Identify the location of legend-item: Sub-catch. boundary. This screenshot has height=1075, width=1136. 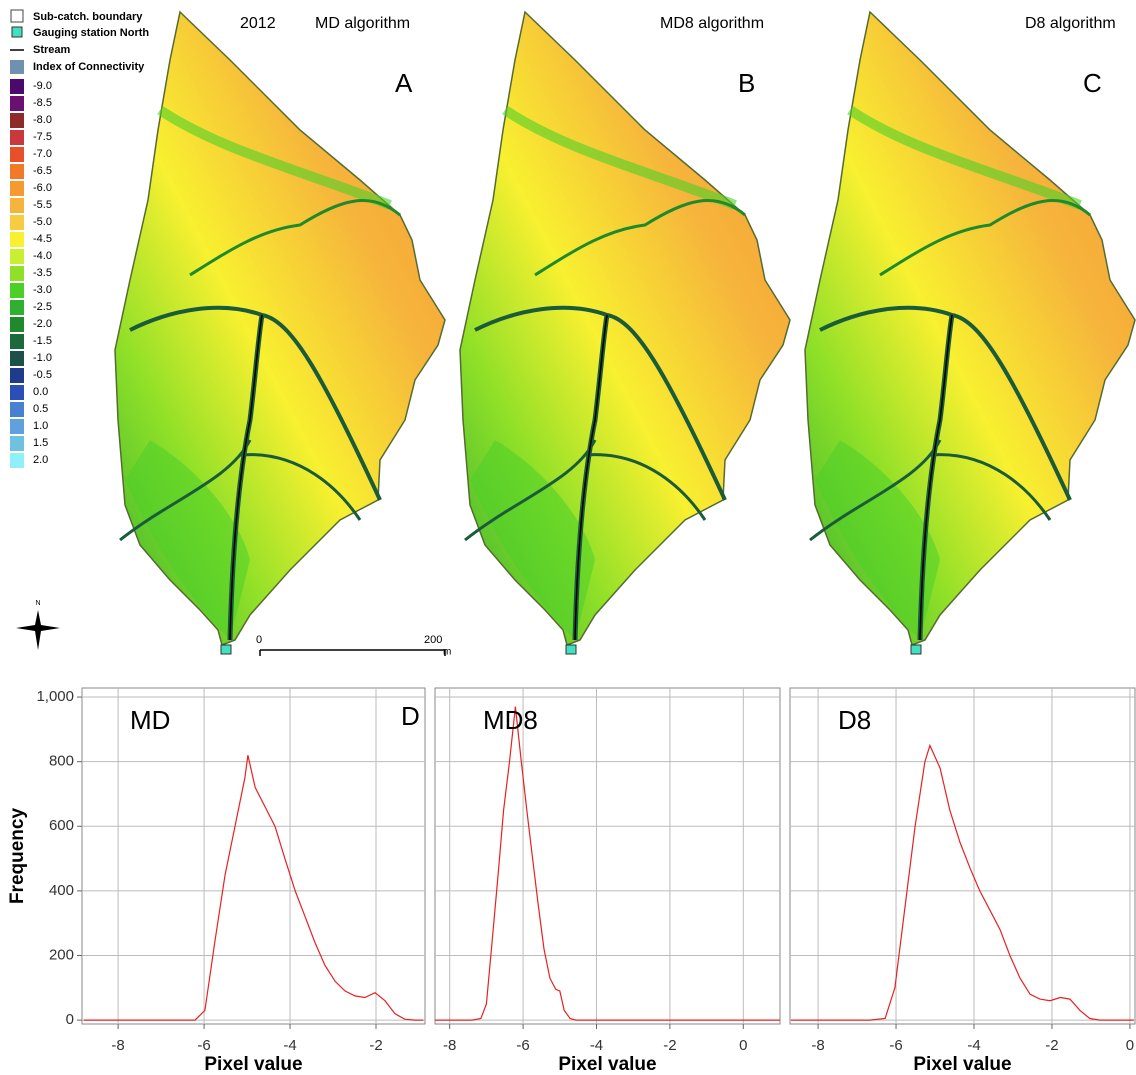
(88, 17).